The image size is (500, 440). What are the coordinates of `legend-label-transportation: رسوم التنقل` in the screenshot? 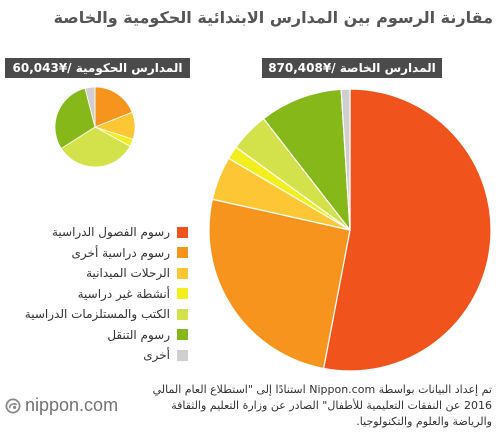 It's located at (138, 334).